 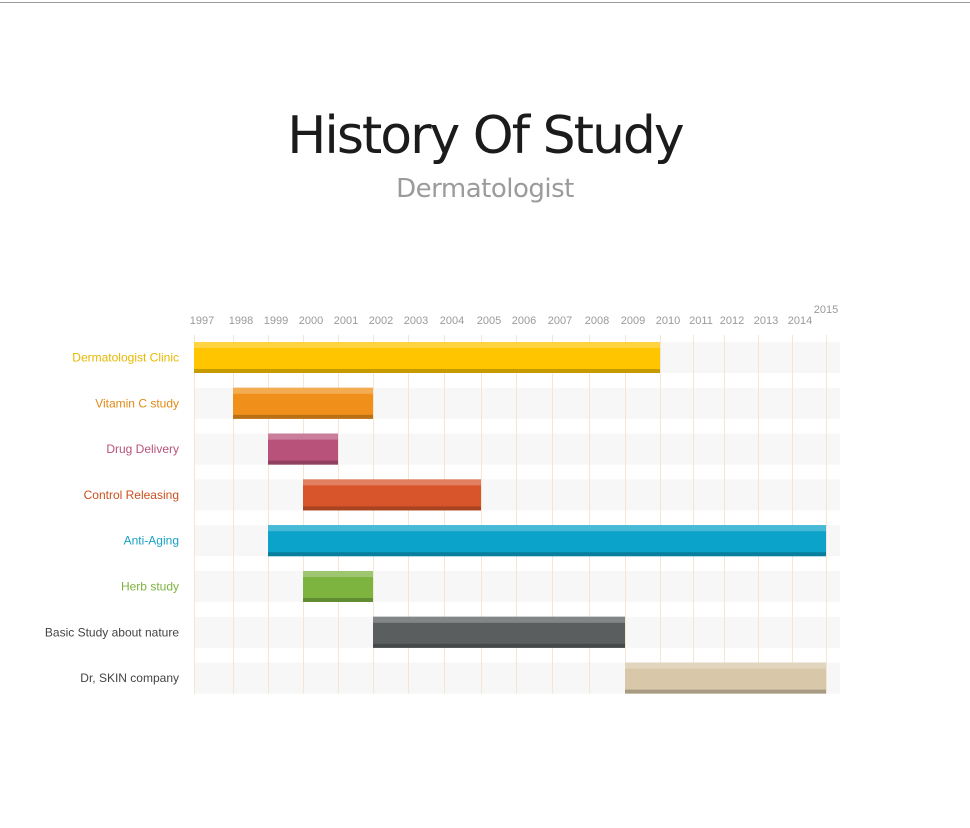 I want to click on category-label: Drug Delivery, so click(x=142, y=449).